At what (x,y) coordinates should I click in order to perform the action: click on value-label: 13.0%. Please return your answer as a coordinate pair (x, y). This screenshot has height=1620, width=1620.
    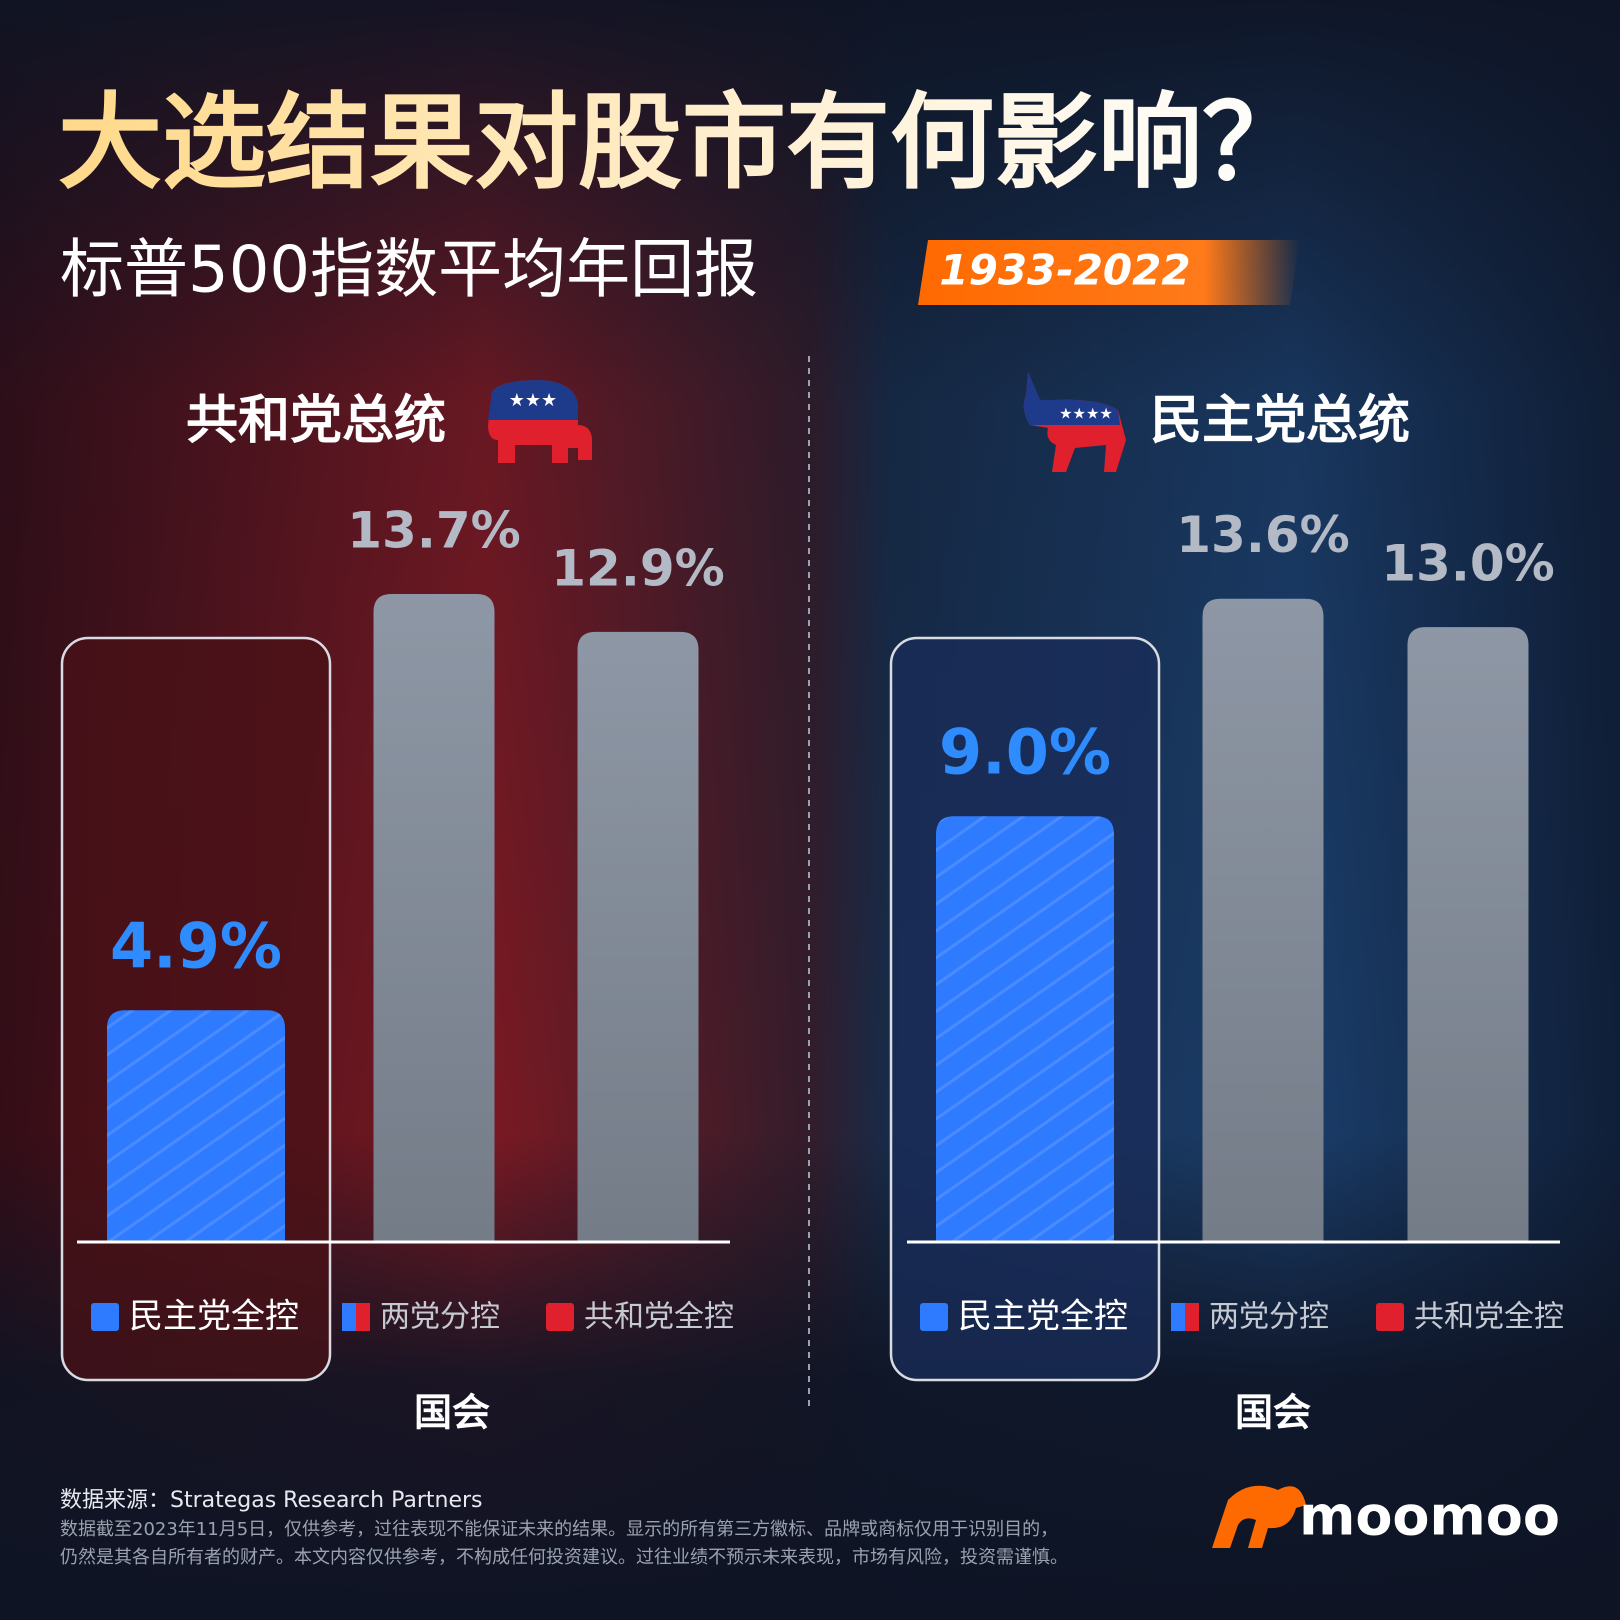
    Looking at the image, I should click on (1467, 564).